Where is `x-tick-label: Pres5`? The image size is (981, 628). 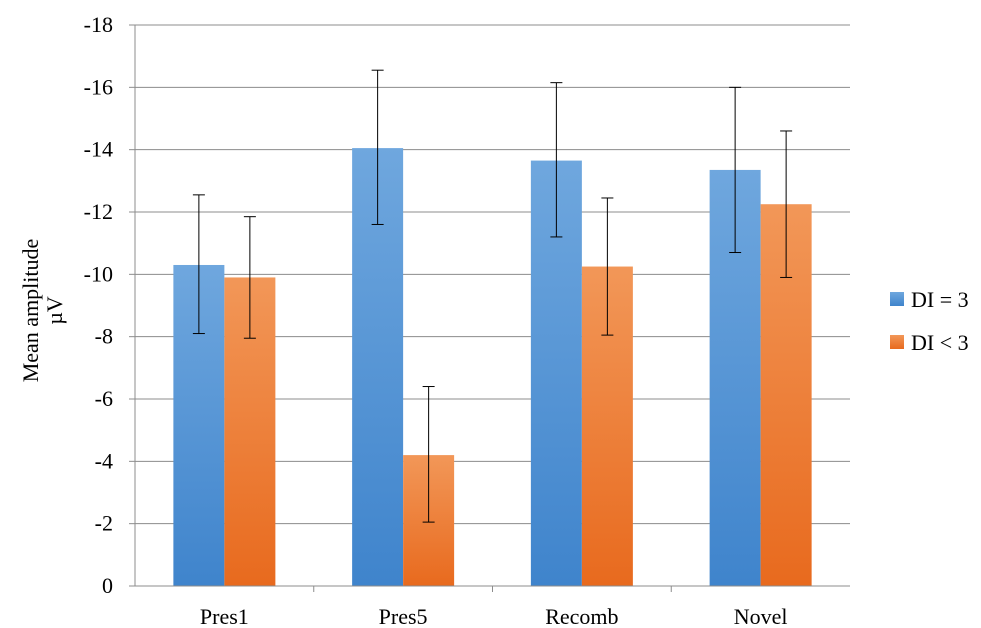 x-tick-label: Pres5 is located at coordinates (403, 616).